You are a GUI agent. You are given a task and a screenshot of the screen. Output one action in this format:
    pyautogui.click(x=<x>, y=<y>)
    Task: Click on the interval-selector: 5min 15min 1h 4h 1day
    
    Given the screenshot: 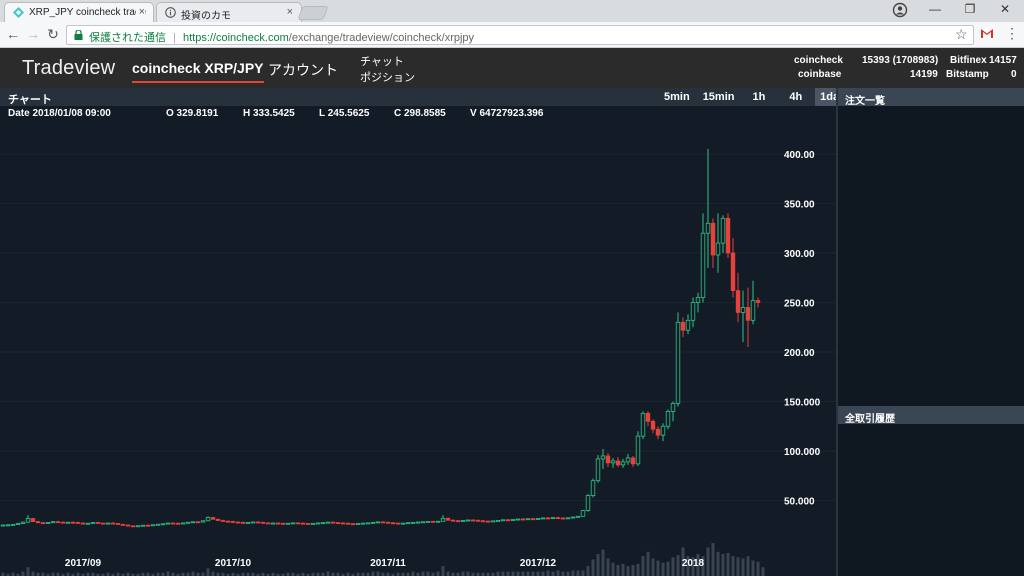 What is the action you would take?
    pyautogui.click(x=753, y=97)
    